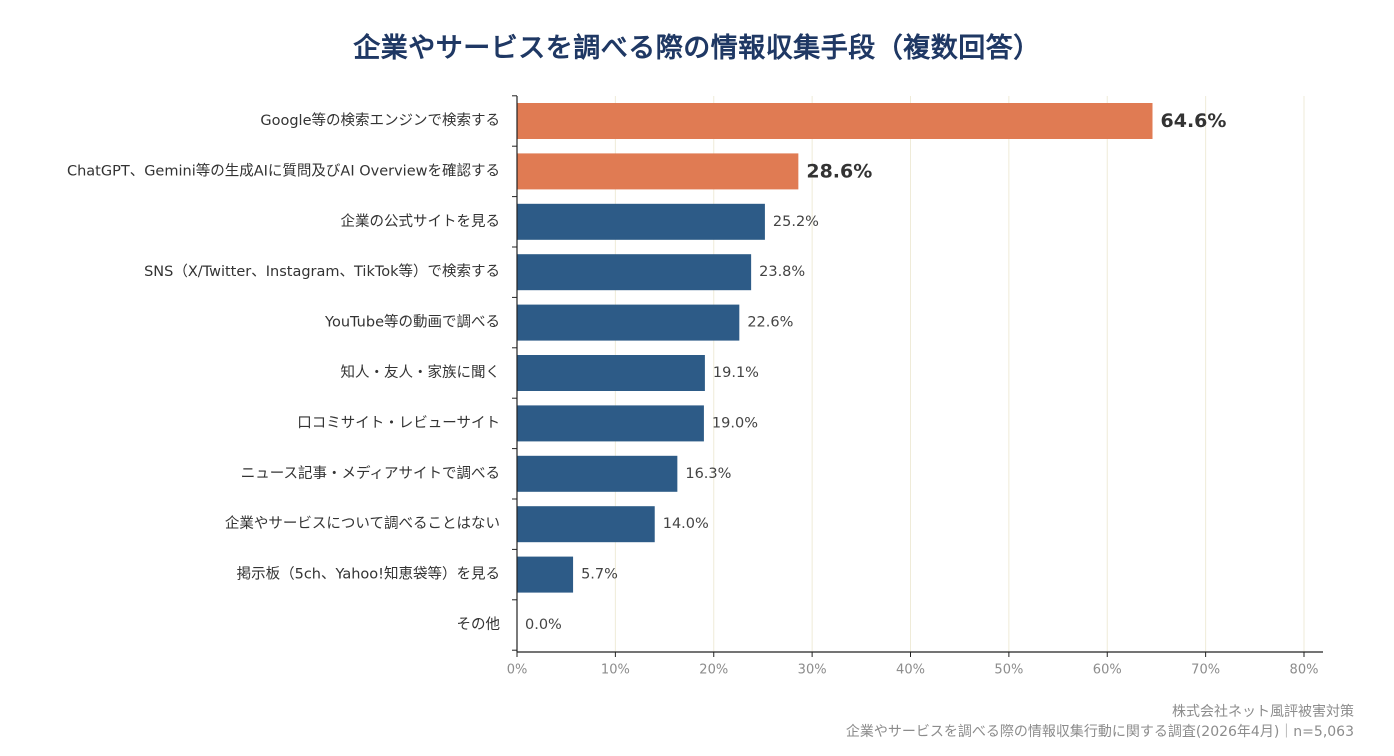 The height and width of the screenshot is (756, 1394). Describe the element at coordinates (736, 373) in the screenshot. I see `value-label: 19.1%` at that location.